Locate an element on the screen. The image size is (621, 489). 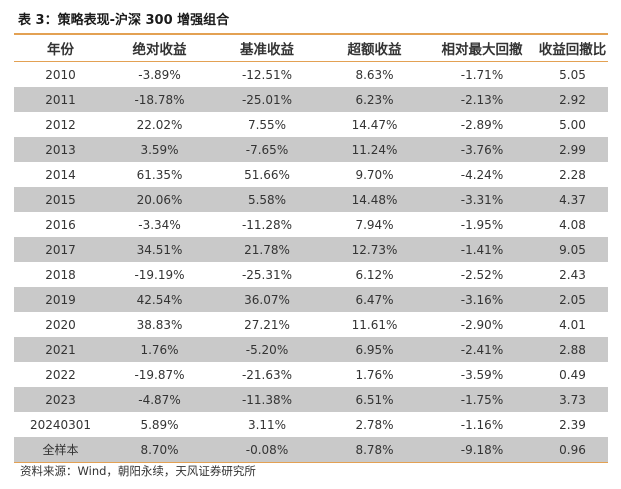
table-cell: -11.38% is located at coordinates (267, 399).